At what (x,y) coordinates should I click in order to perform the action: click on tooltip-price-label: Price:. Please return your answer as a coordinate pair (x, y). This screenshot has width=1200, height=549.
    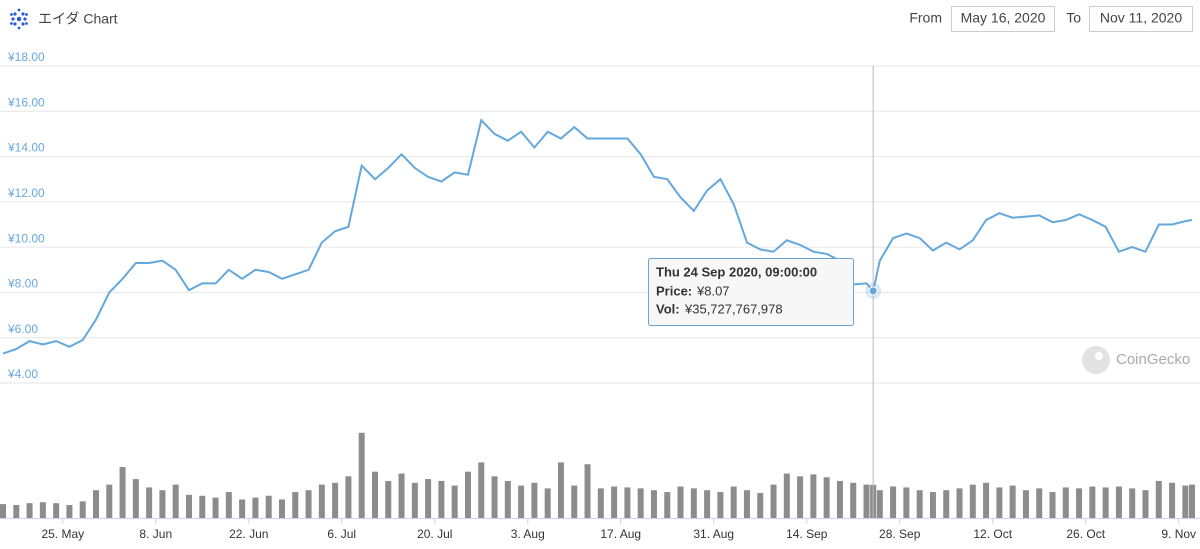
    Looking at the image, I should click on (674, 290).